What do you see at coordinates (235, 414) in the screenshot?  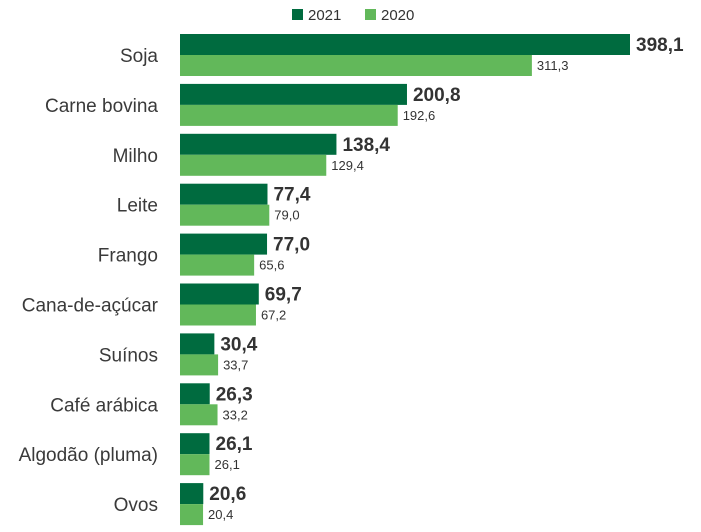 I see `data-label-2020-cafe-arabica: 33,2` at bounding box center [235, 414].